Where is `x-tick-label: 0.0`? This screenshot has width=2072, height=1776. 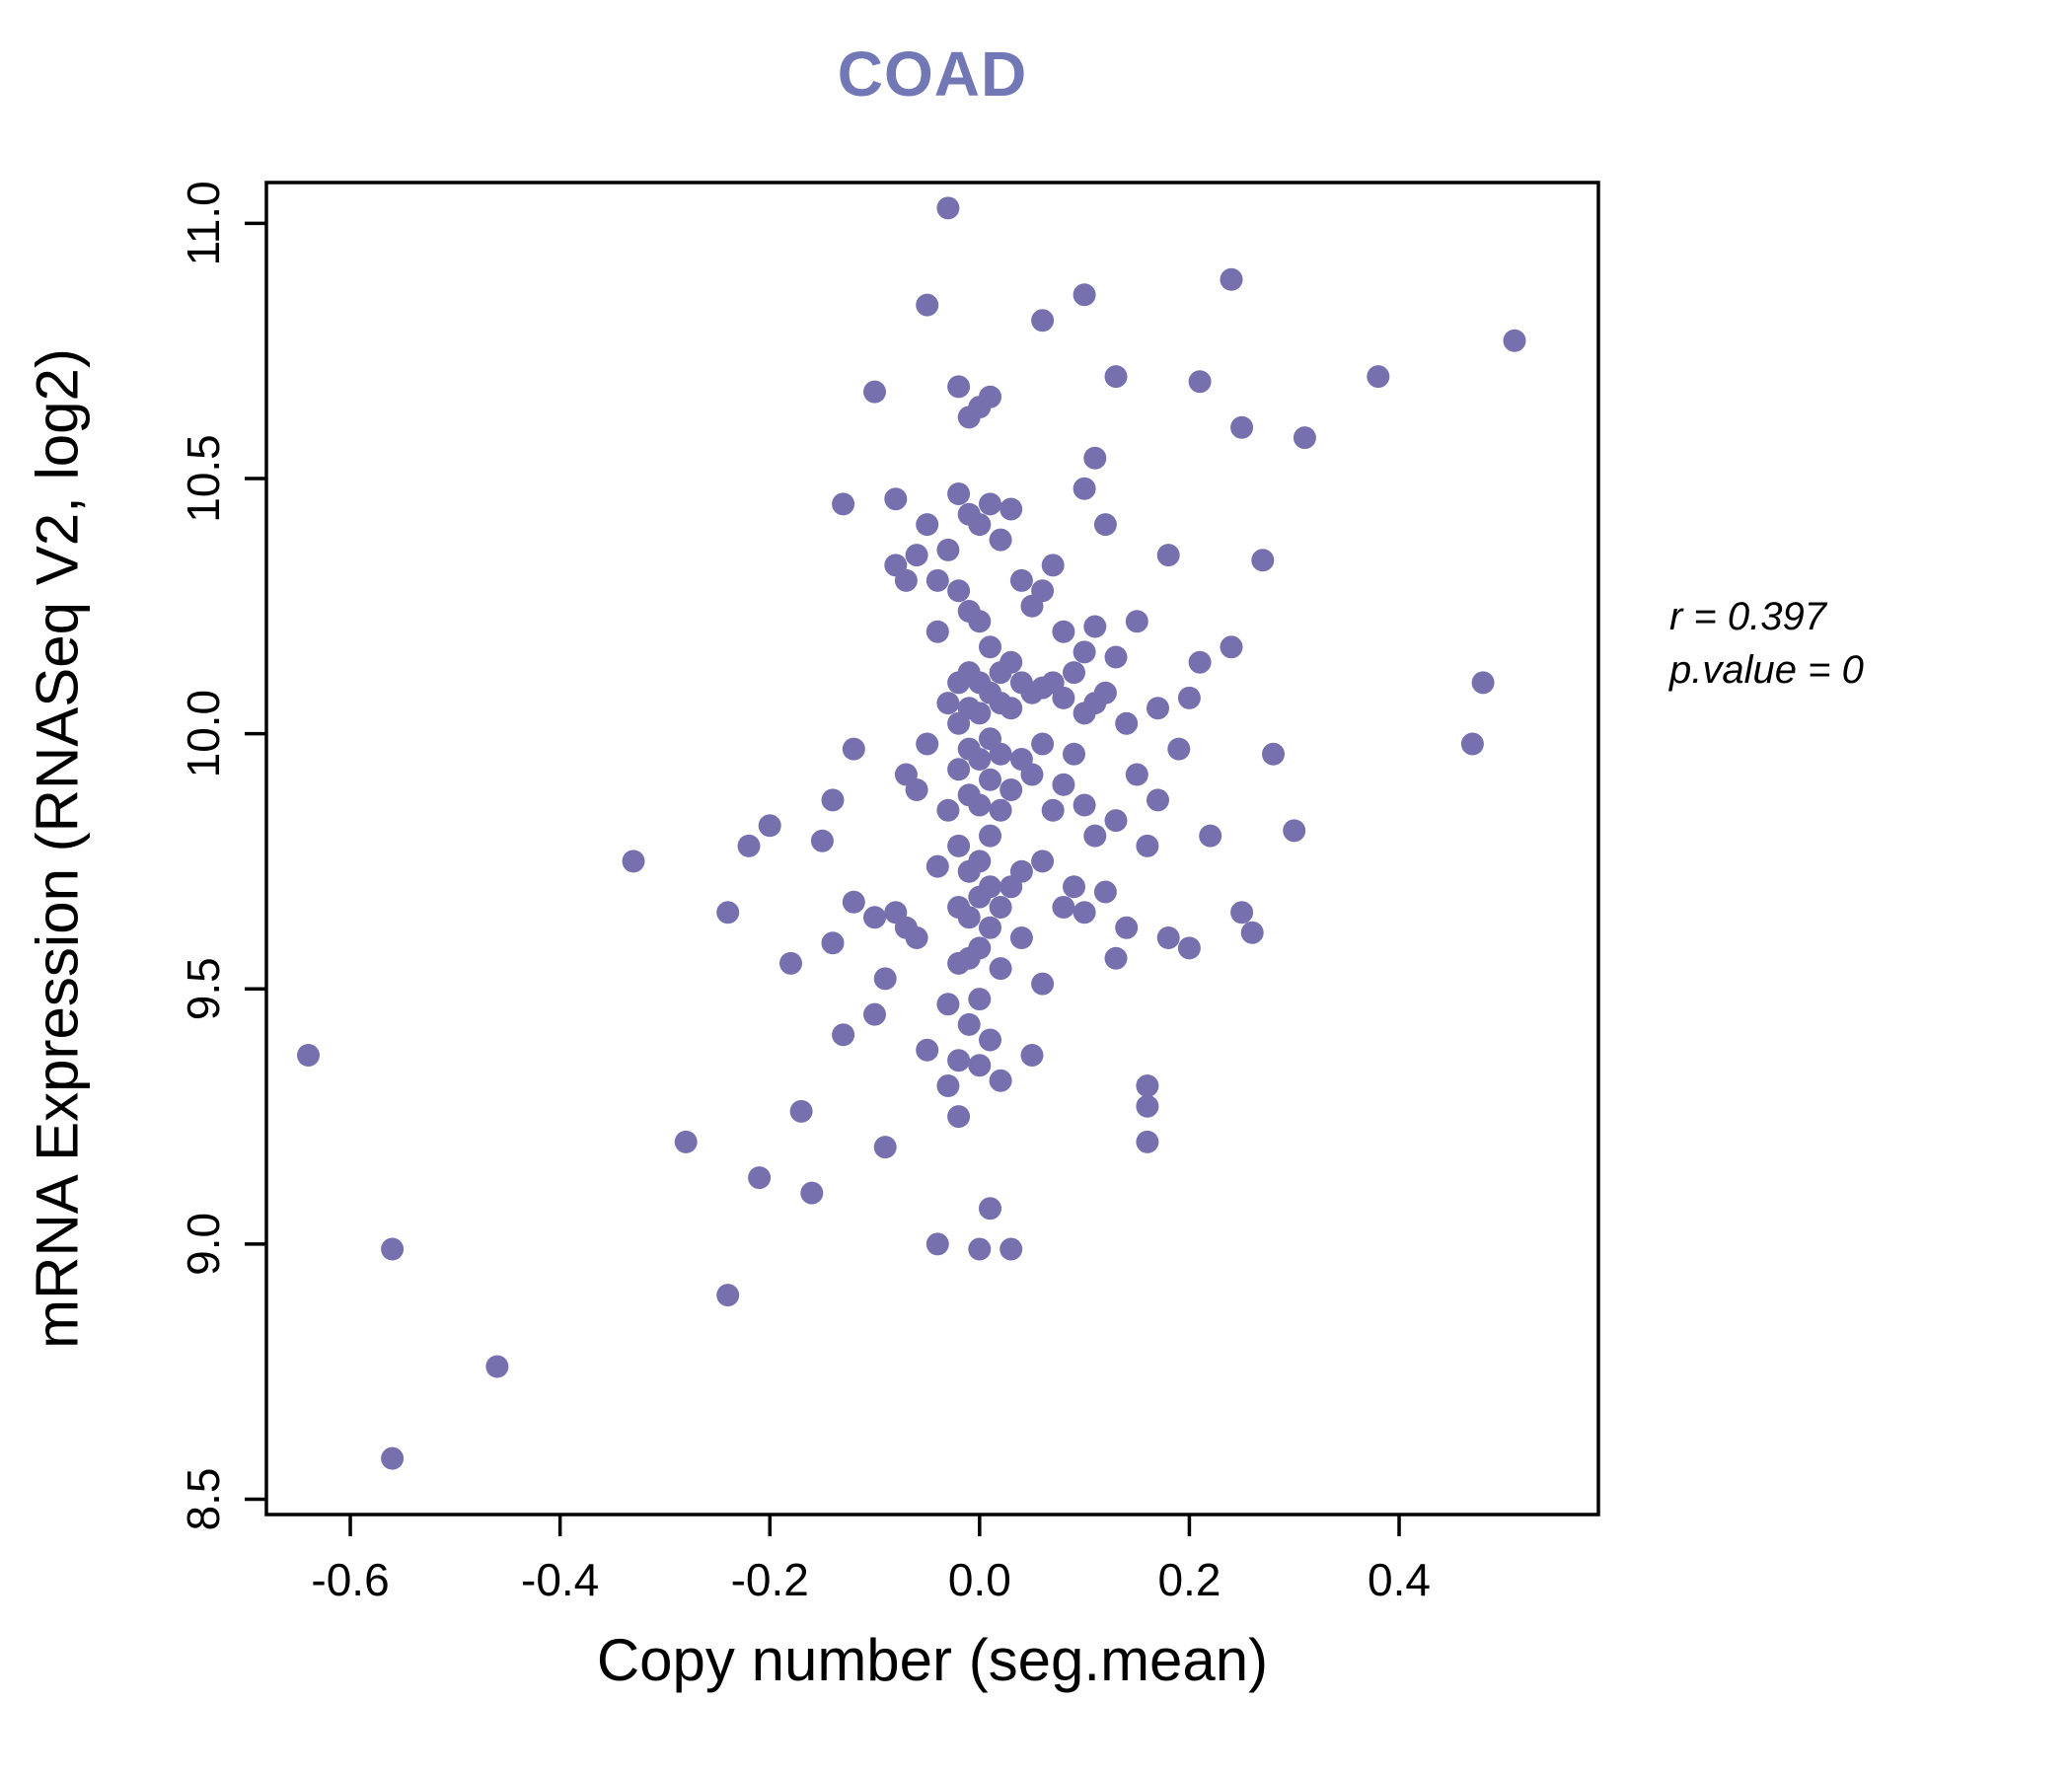 x-tick-label: 0.0 is located at coordinates (980, 1580).